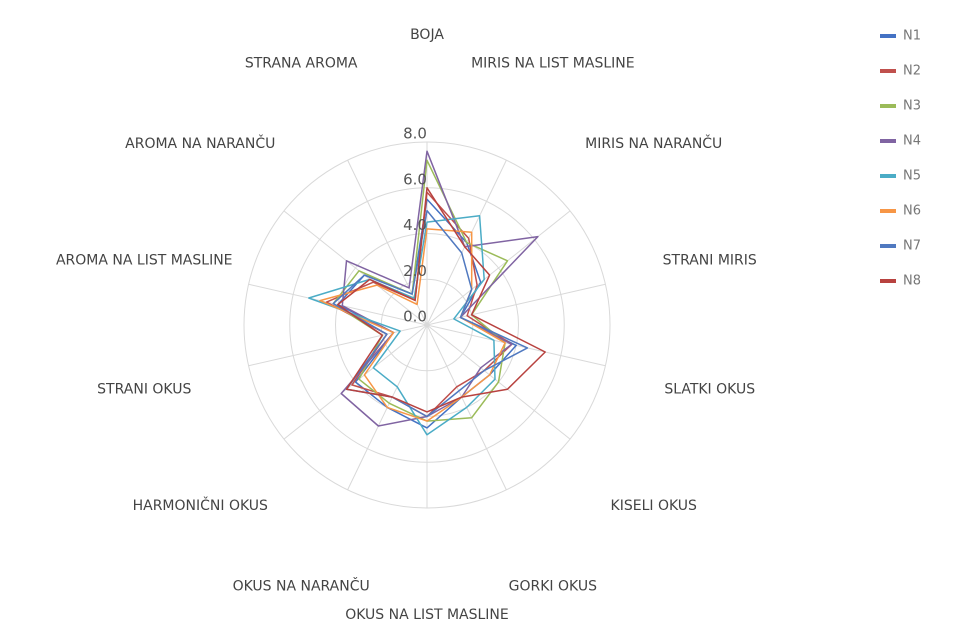  Describe the element at coordinates (427, 615) in the screenshot. I see `category-label: OKUS NA LIST MASLINE` at that location.